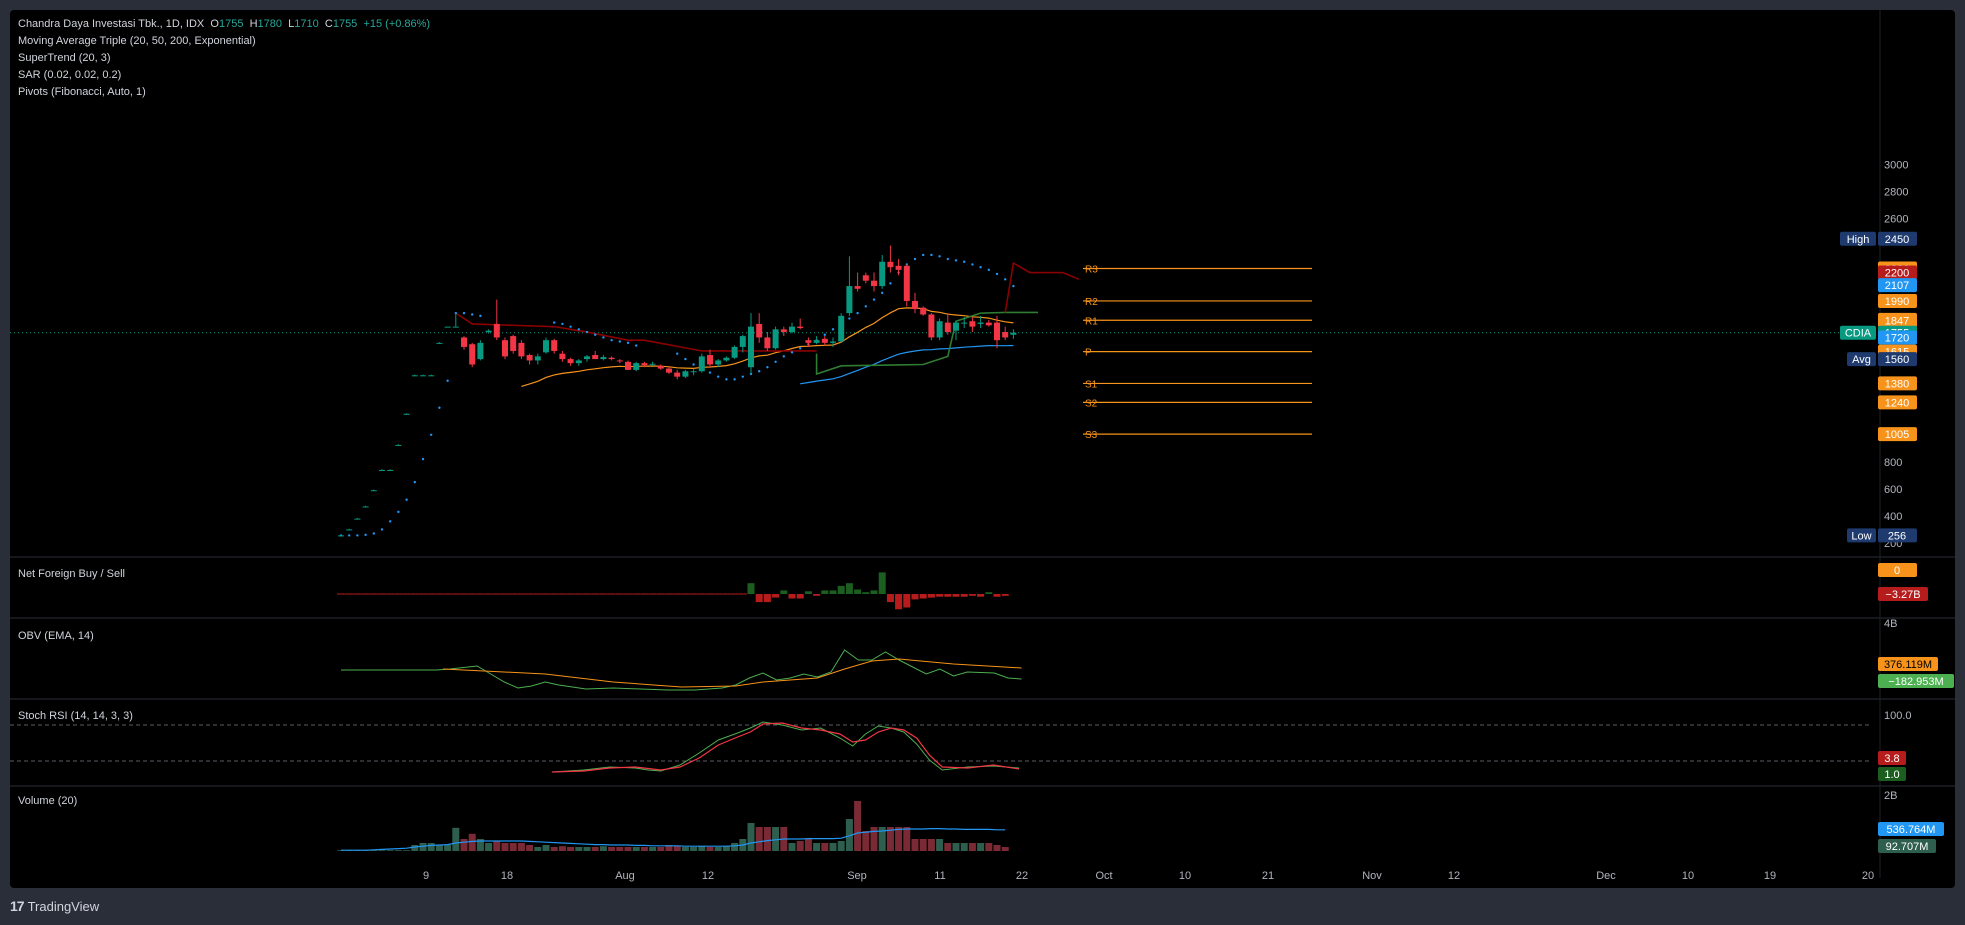  I want to click on price-badge-value: 1847, so click(1897, 321).